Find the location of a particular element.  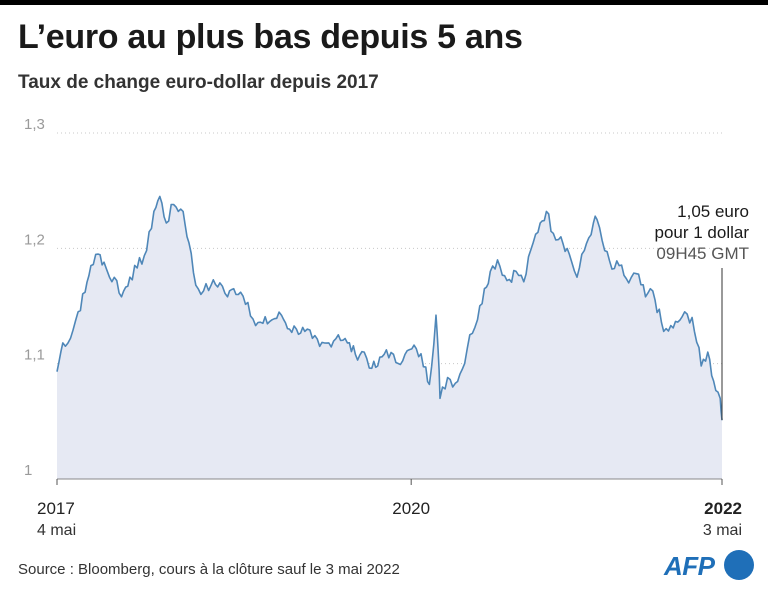

y-tick-labels: 1 1,1 1,2 1,3 is located at coordinates (34, 297).